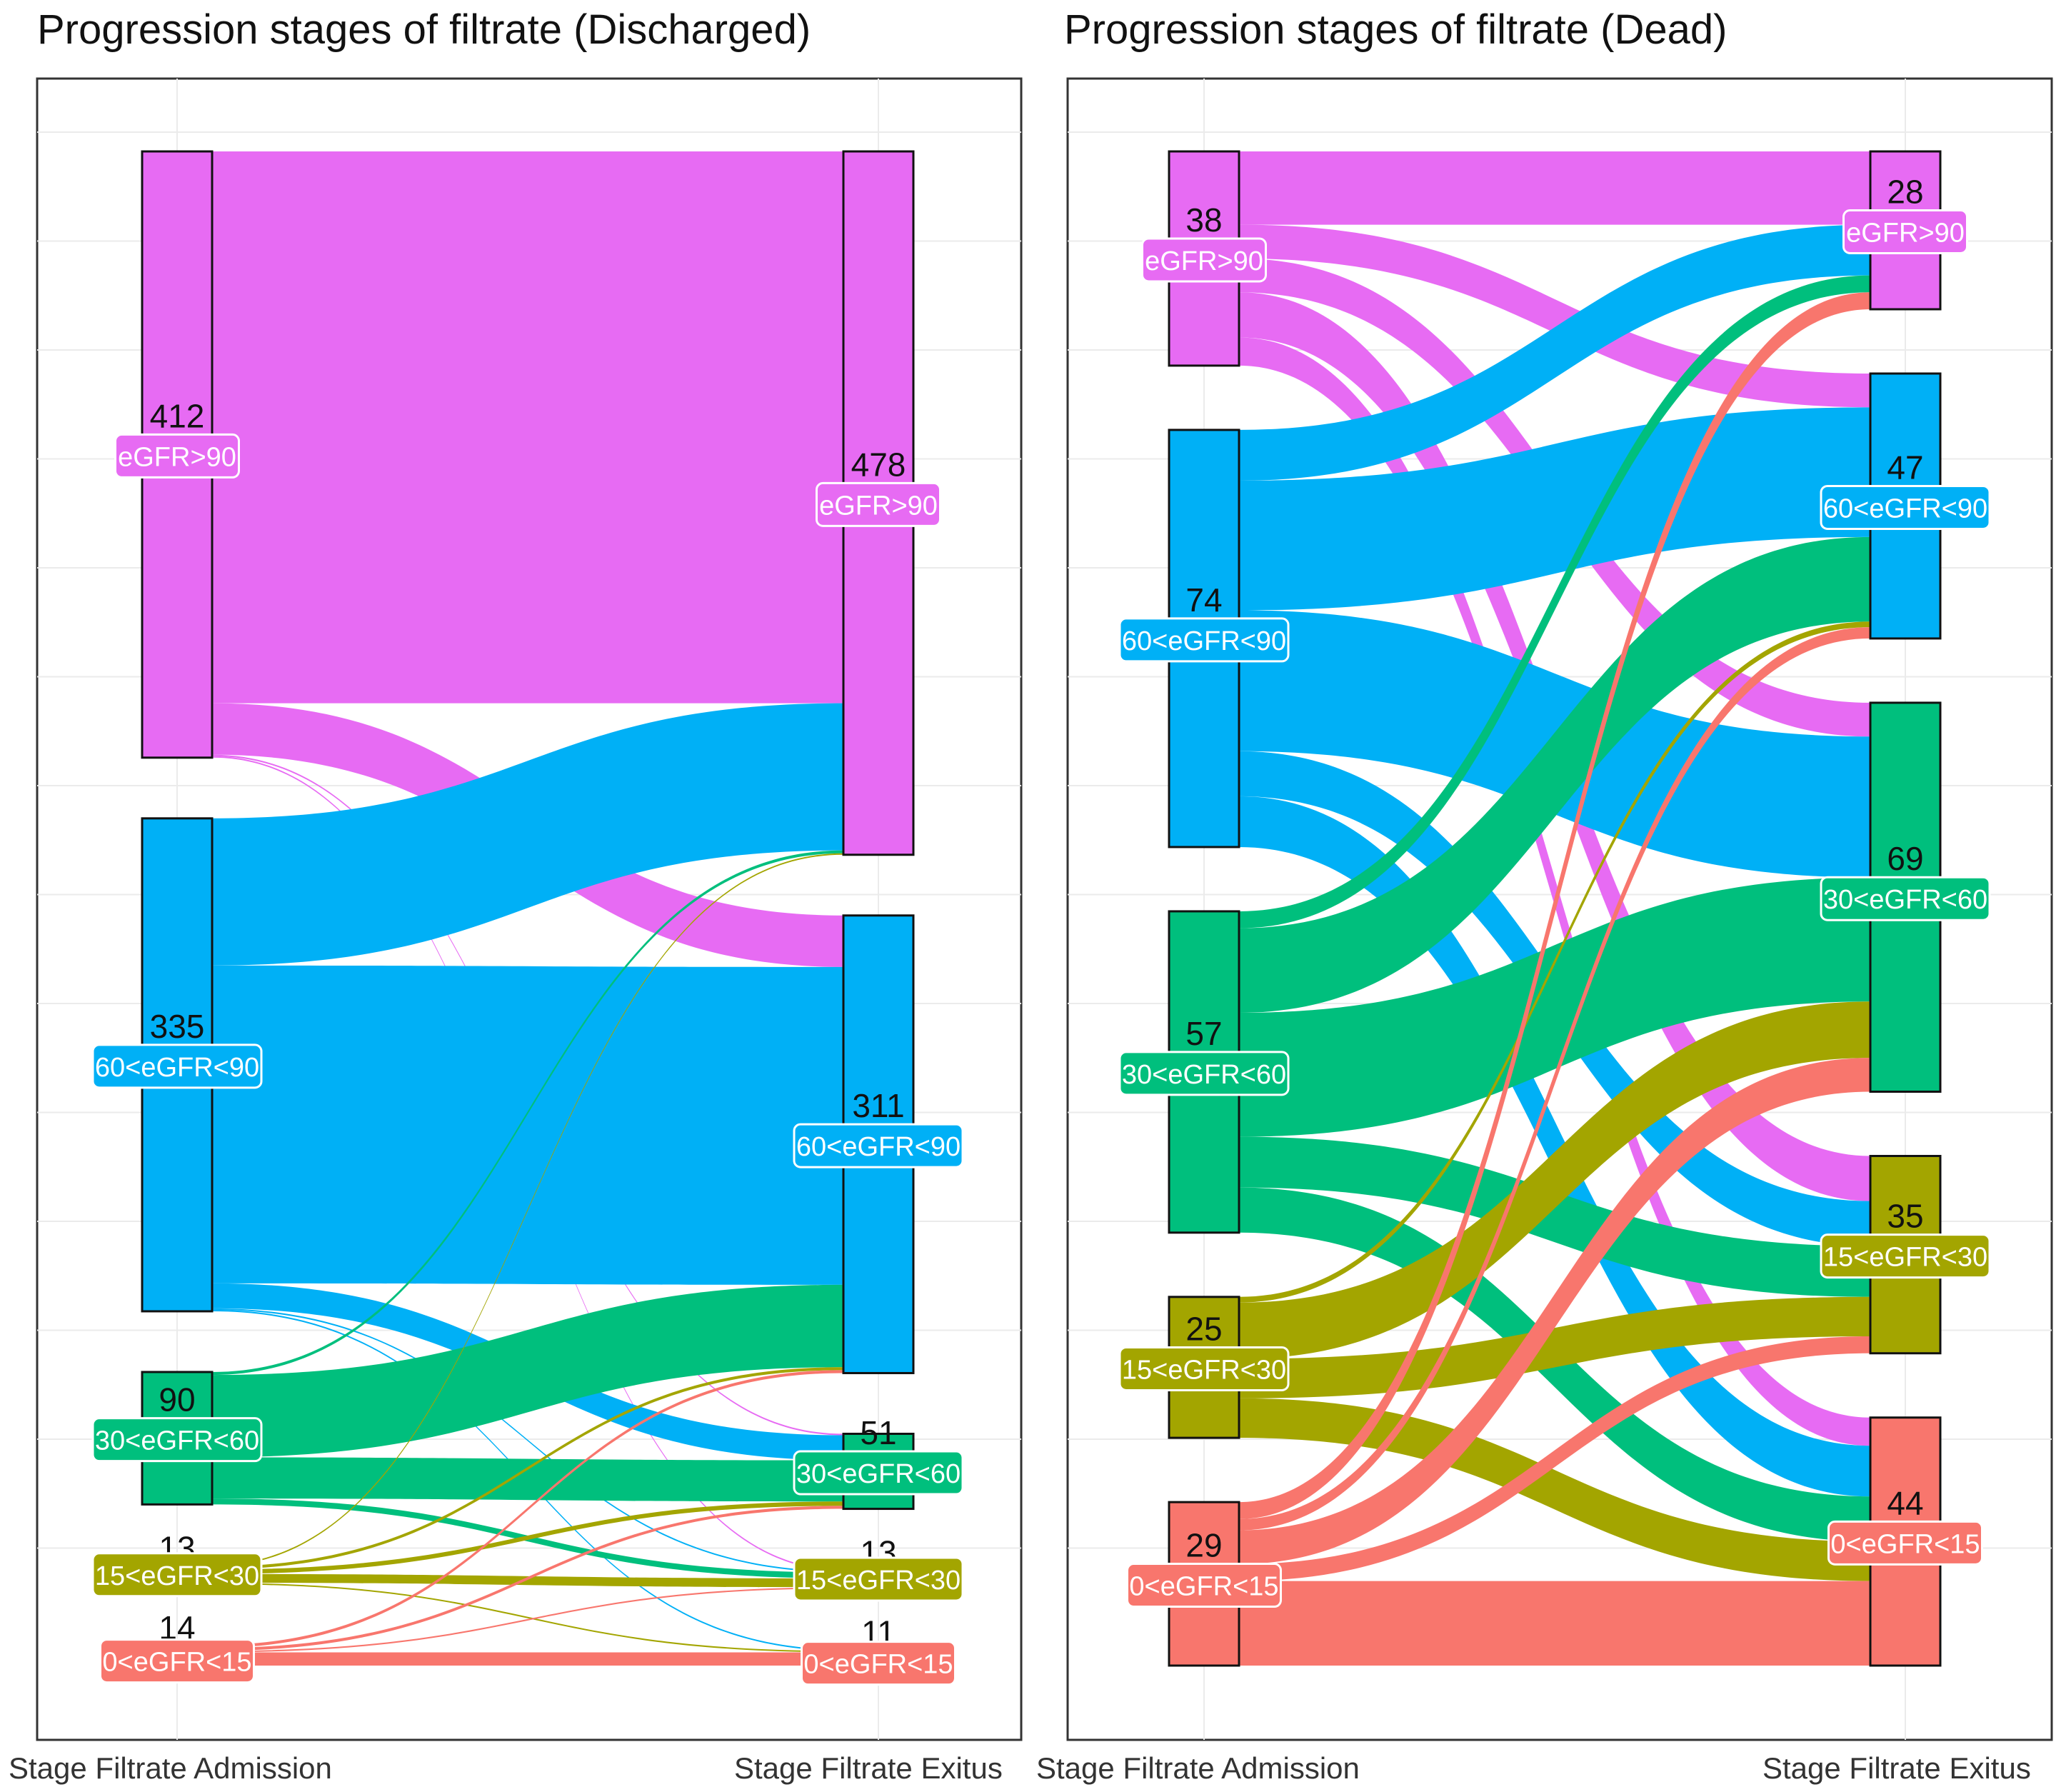  What do you see at coordinates (878, 1432) in the screenshot?
I see `exitus-count-30-lt-egfr-lt-60: 51` at bounding box center [878, 1432].